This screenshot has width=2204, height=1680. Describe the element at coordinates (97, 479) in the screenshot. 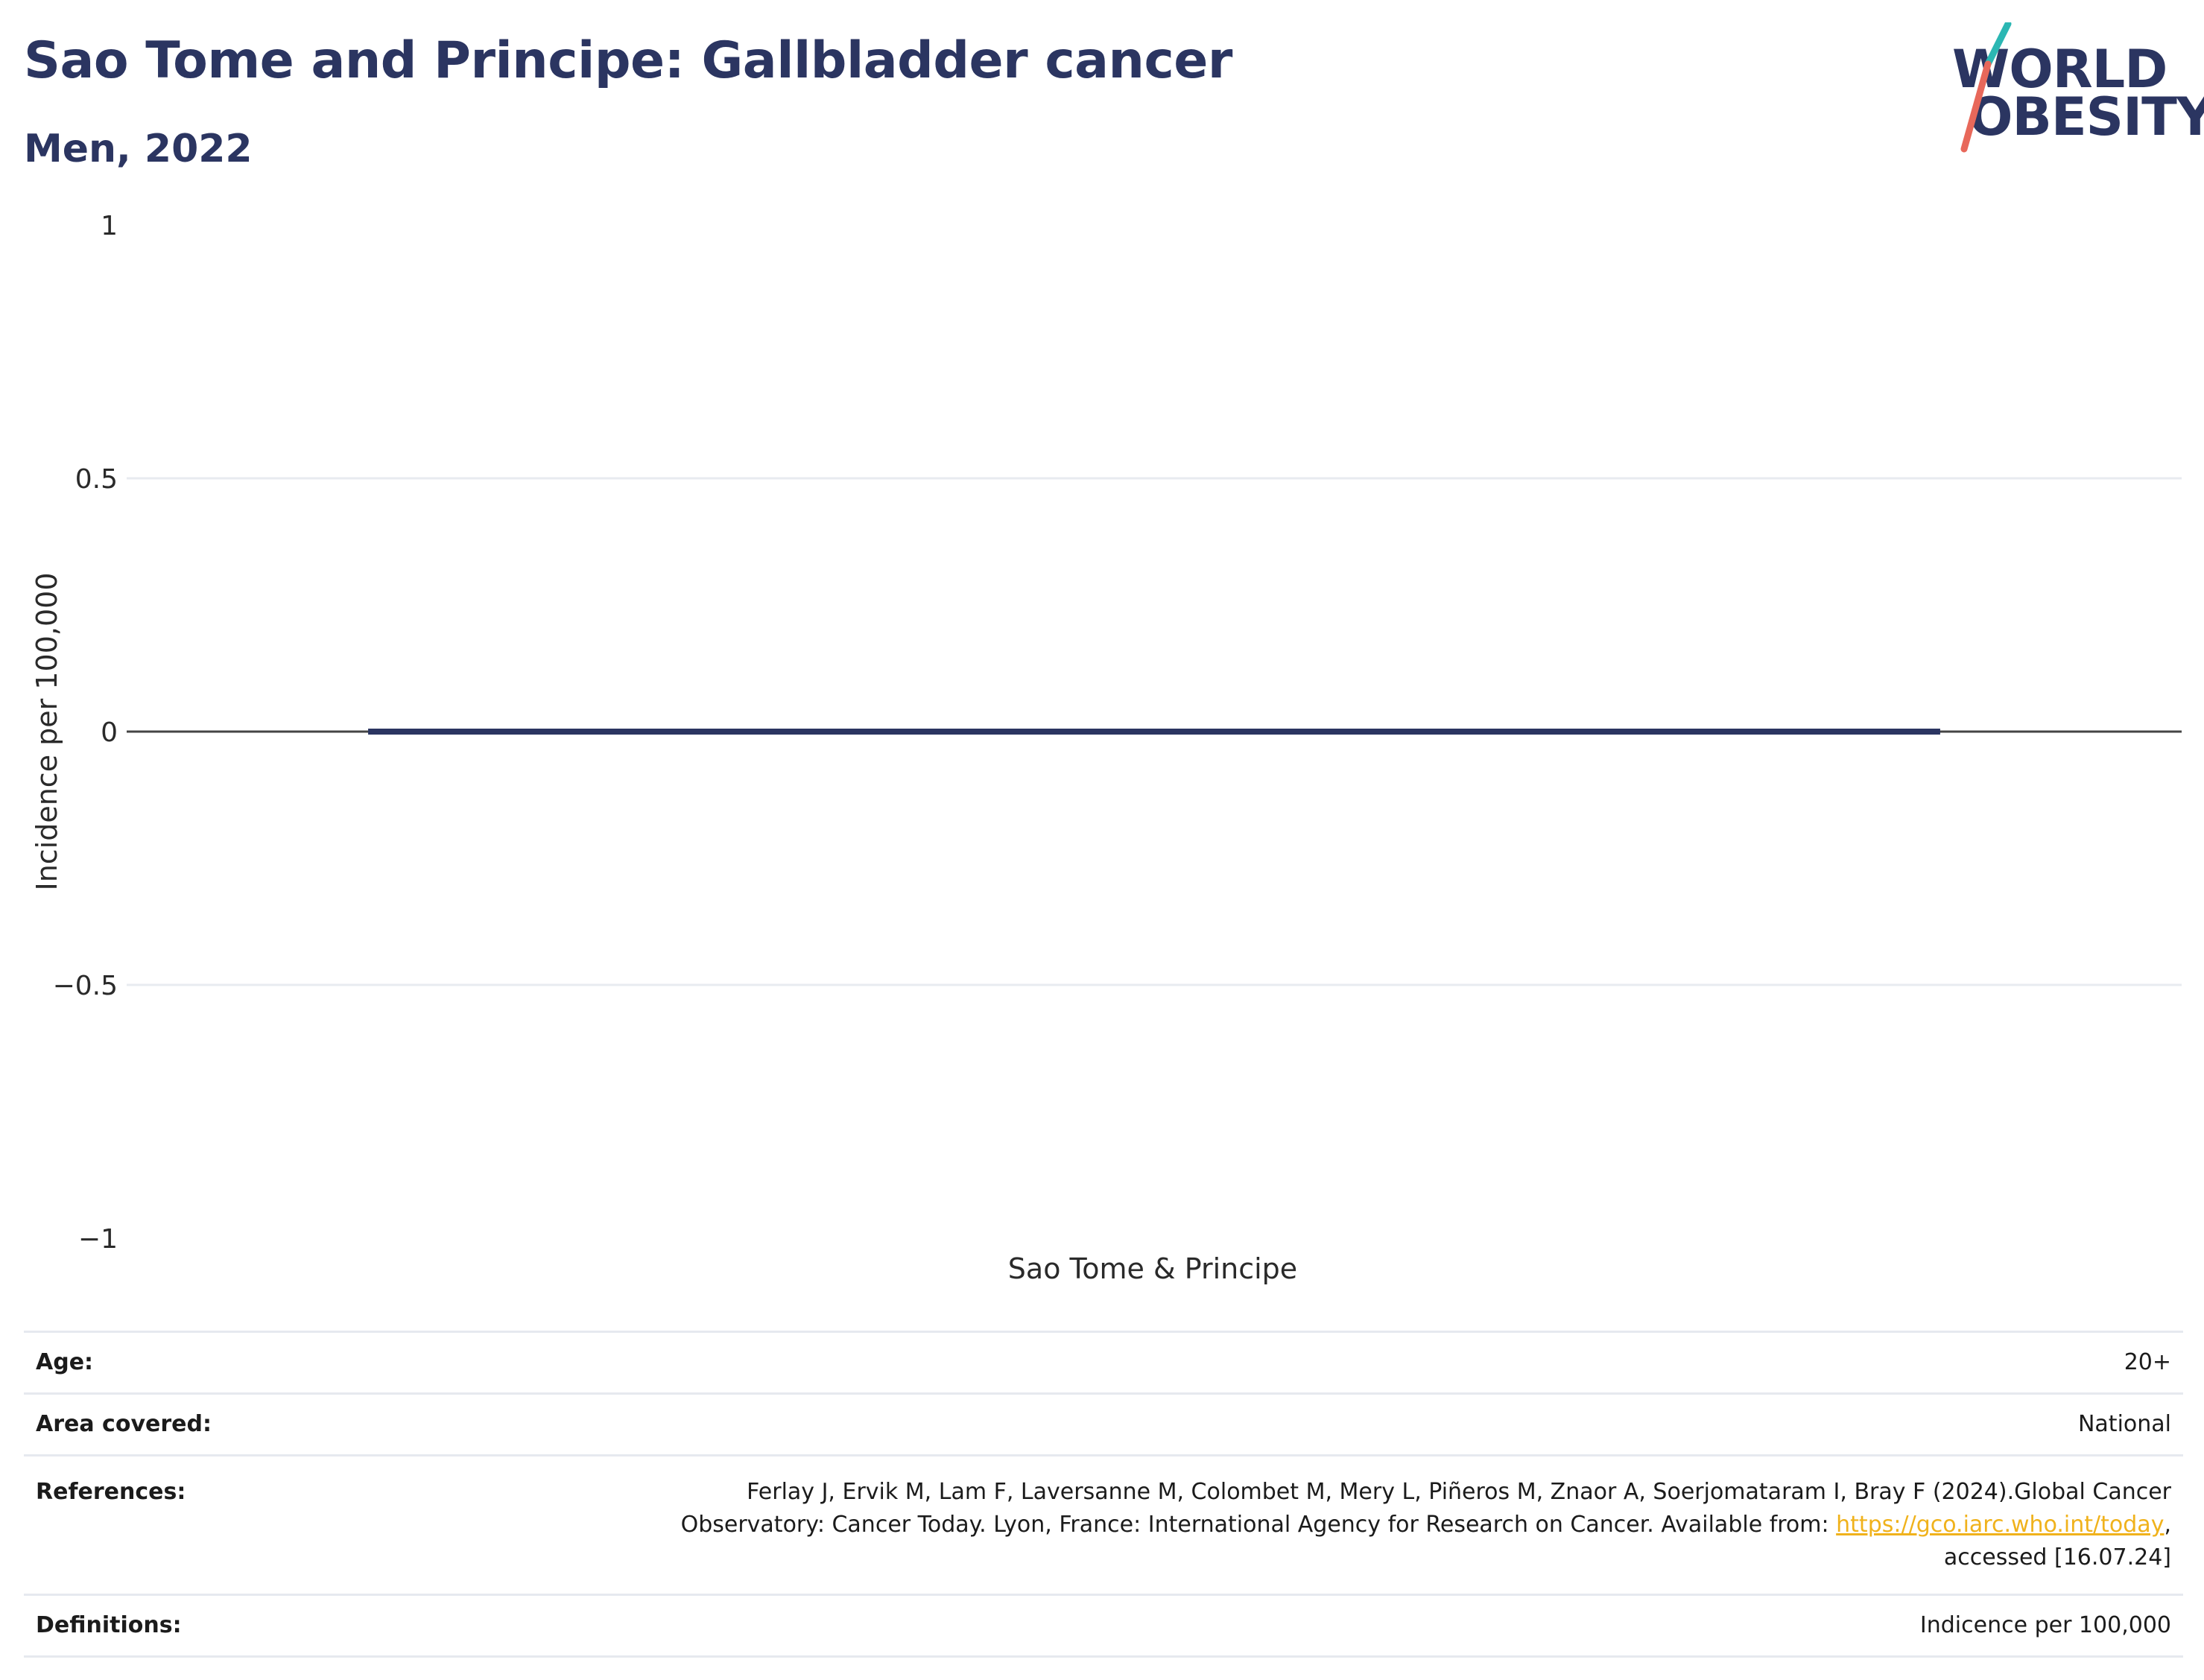

I see `y-tick-label: 0.5` at that location.